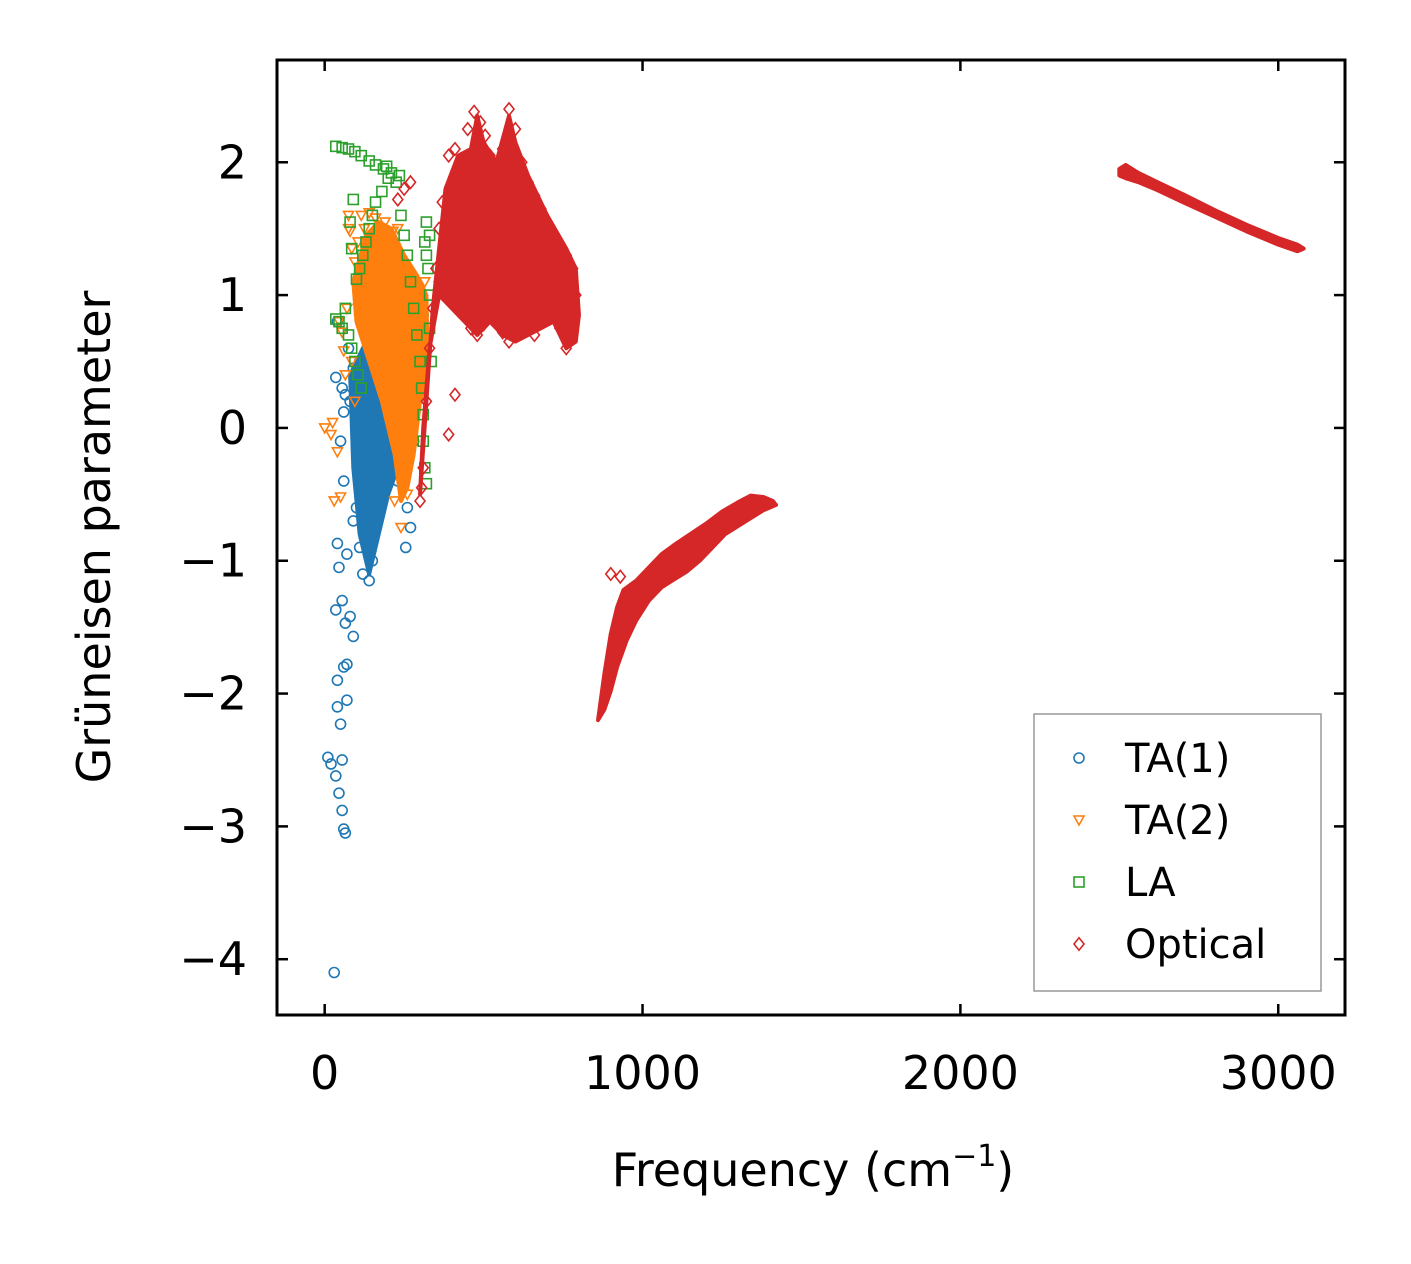  Describe the element at coordinates (1177, 852) in the screenshot. I see `legend: TA(1) TA(2) LA Optical` at that location.